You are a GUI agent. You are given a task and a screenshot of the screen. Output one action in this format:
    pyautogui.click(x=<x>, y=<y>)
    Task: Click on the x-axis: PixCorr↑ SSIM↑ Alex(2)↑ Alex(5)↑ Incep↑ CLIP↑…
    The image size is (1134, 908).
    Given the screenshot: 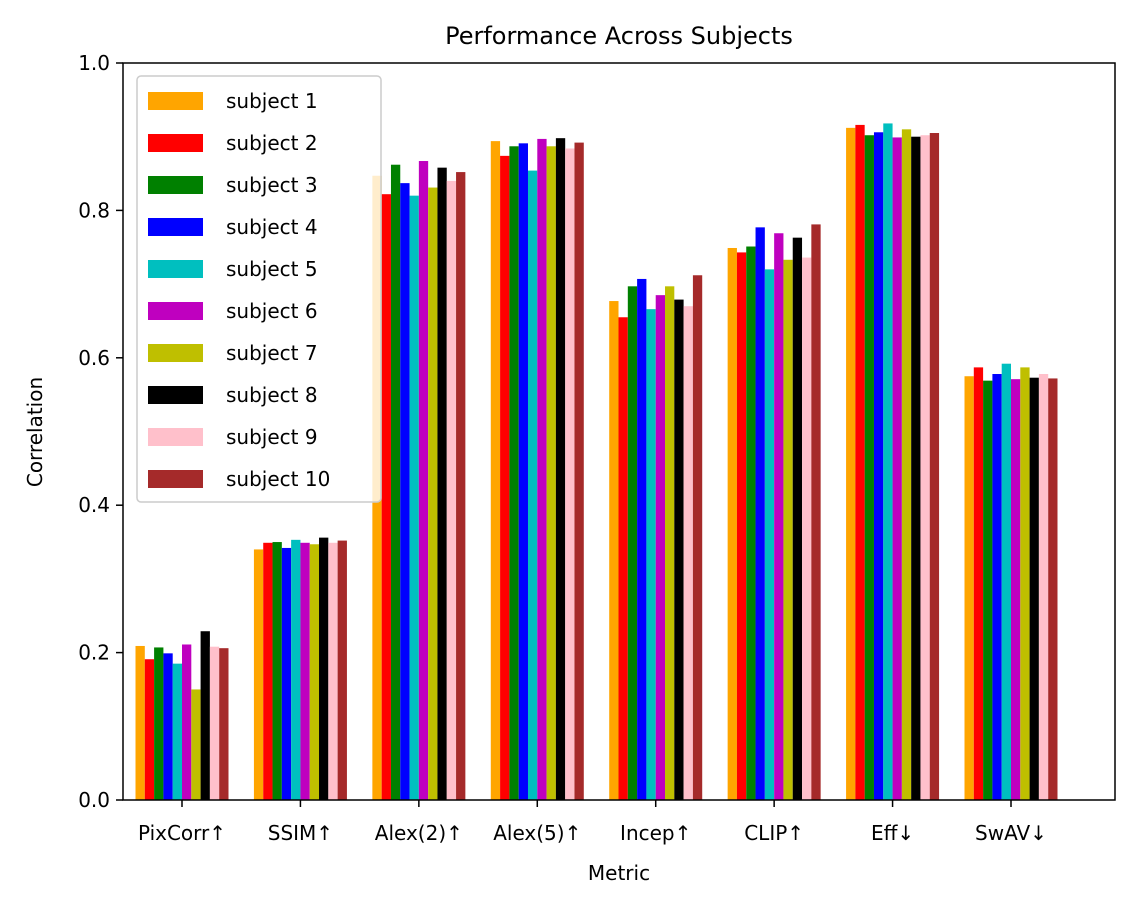 What is the action you would take?
    pyautogui.click(x=592, y=822)
    